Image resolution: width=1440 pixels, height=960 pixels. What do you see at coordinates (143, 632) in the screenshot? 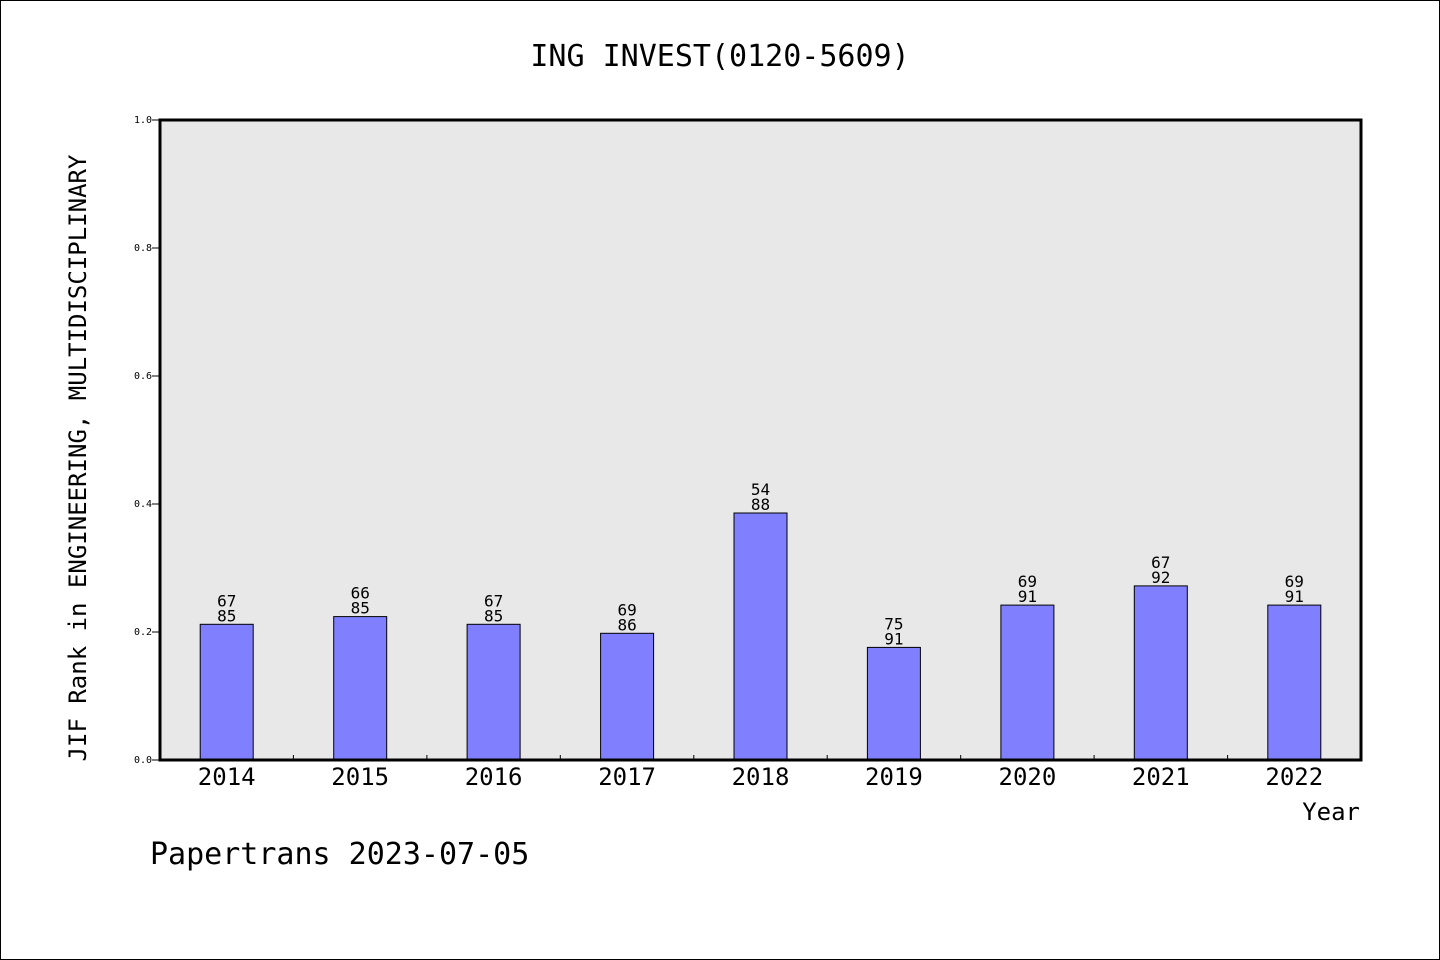
I see `y-tick-label-0.2: 0.2` at bounding box center [143, 632].